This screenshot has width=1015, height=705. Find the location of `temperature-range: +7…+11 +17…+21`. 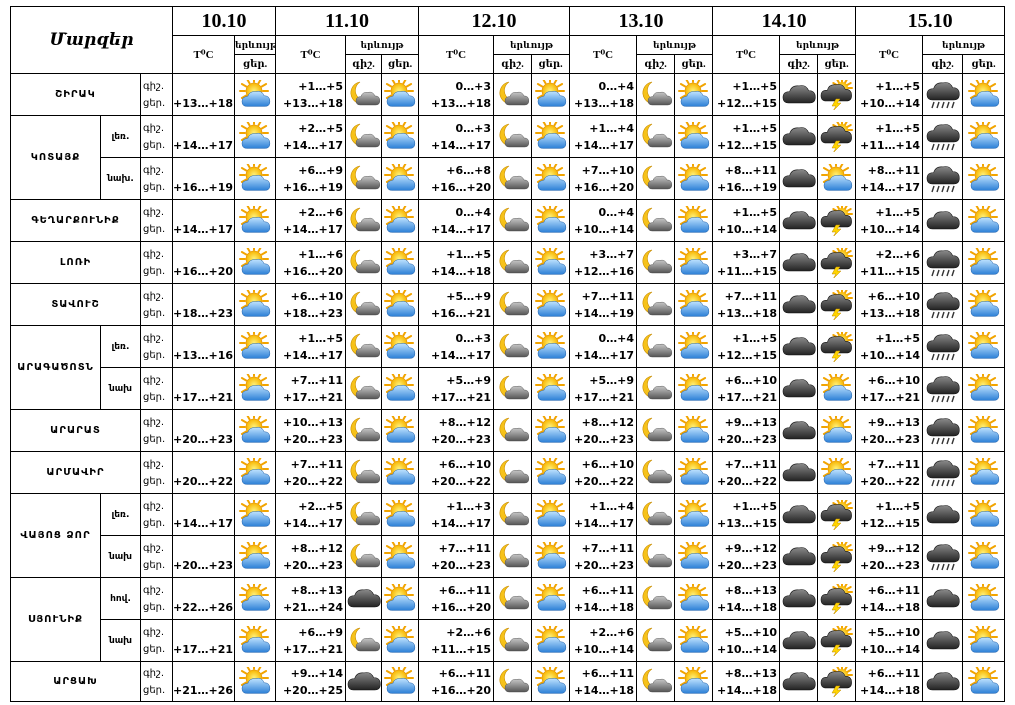

temperature-range: +7…+11 +17…+21 is located at coordinates (311, 388).